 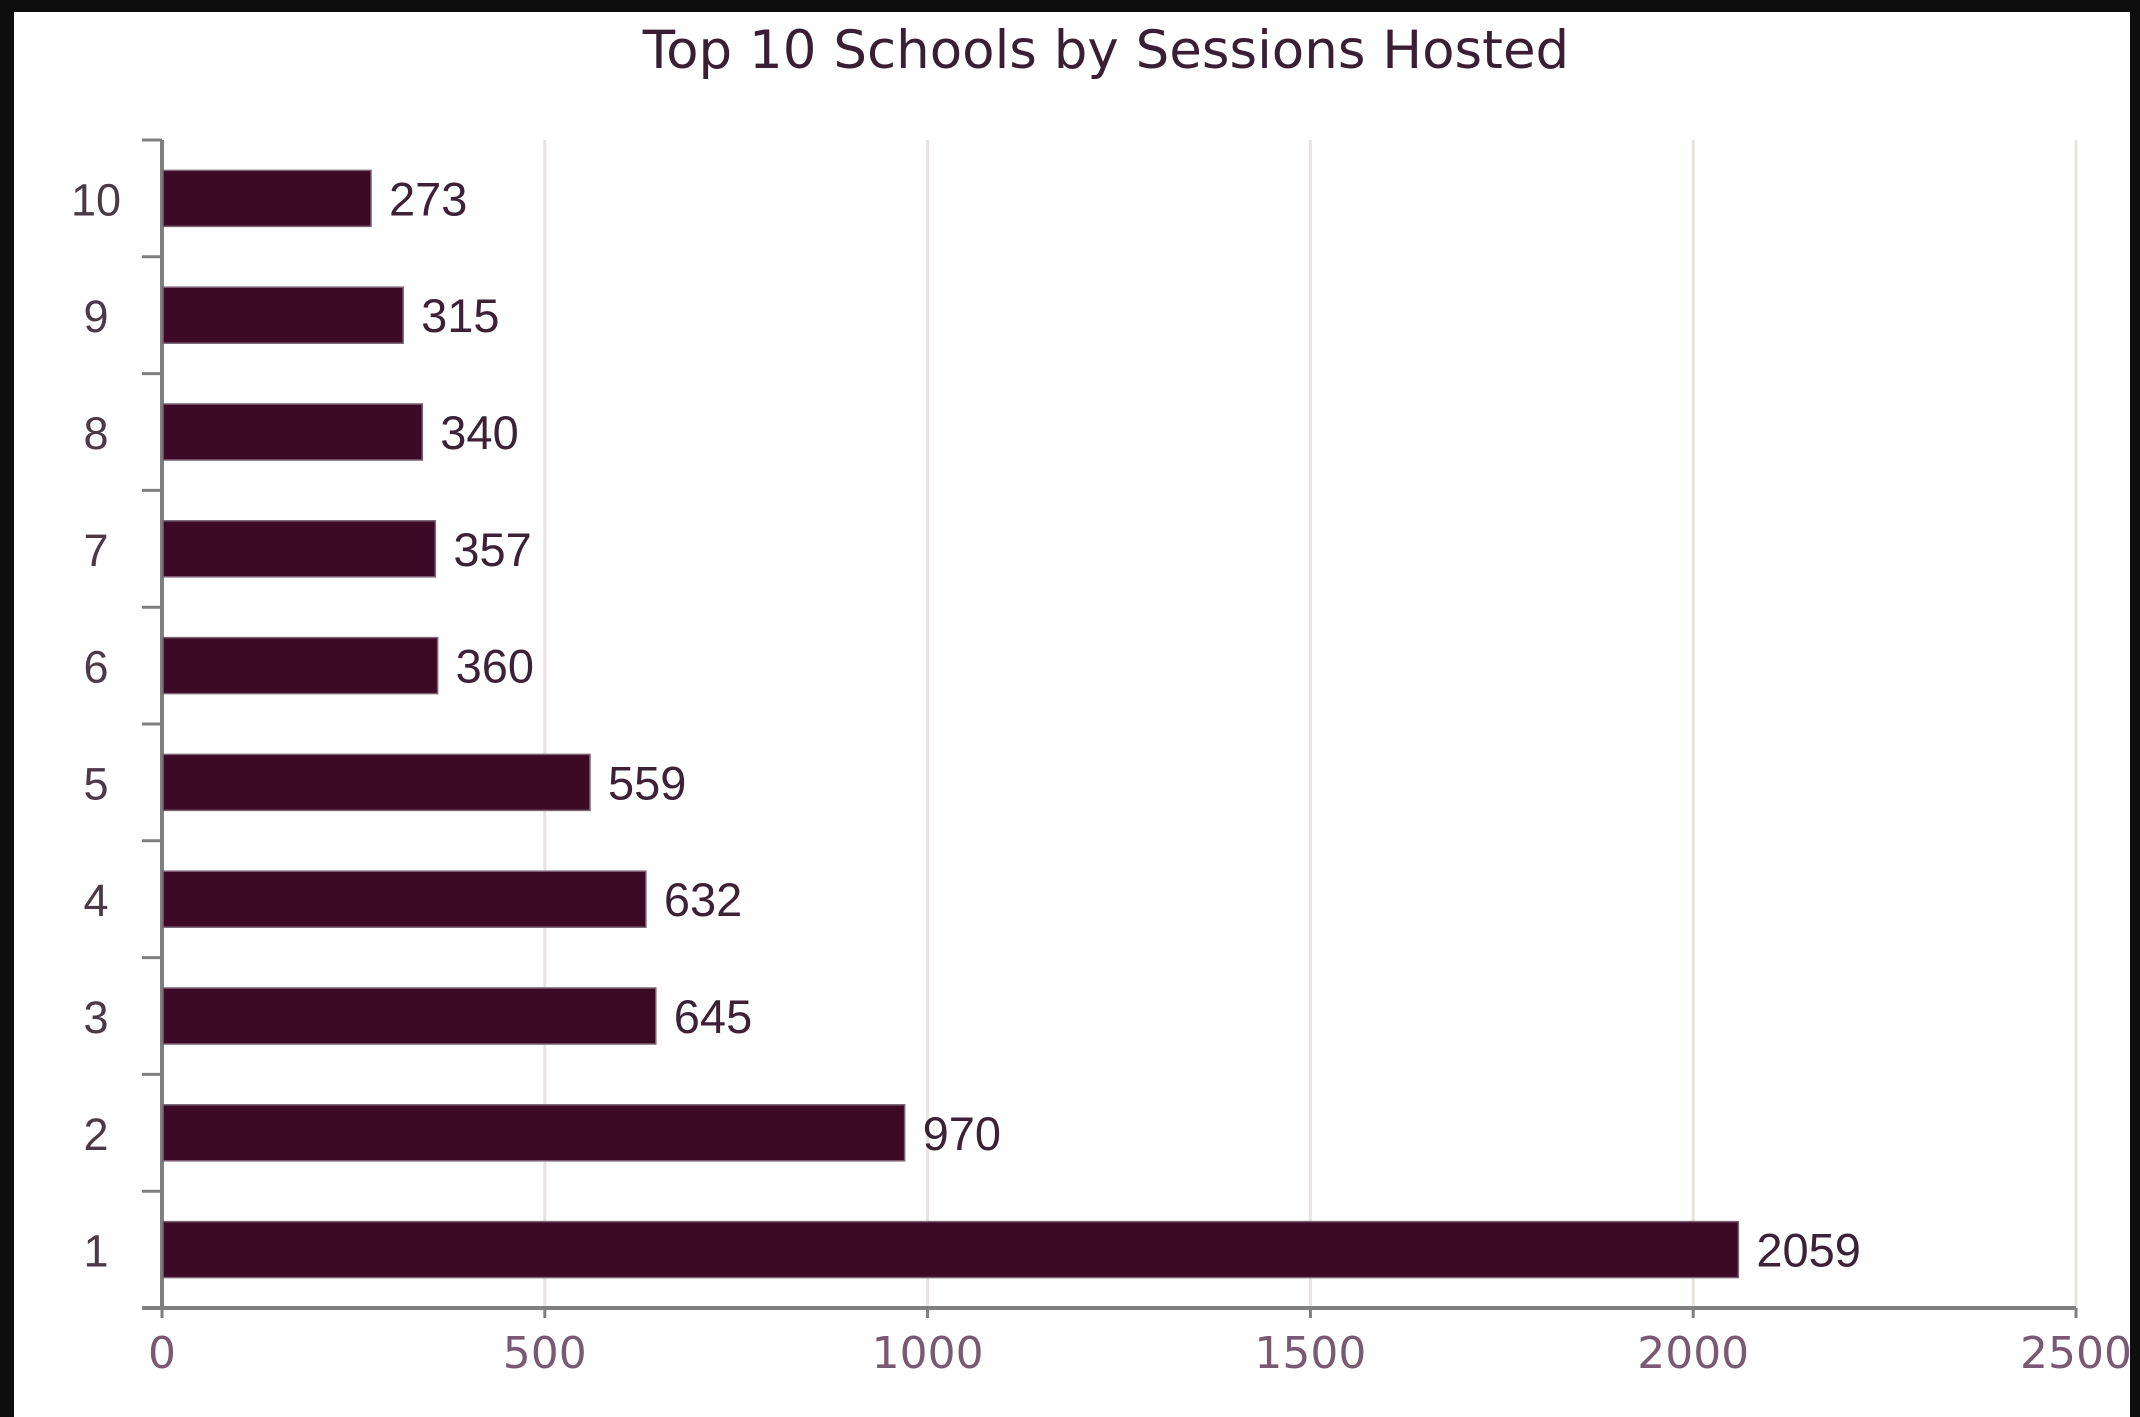 What do you see at coordinates (492, 549) in the screenshot?
I see `bar-value-label: 357` at bounding box center [492, 549].